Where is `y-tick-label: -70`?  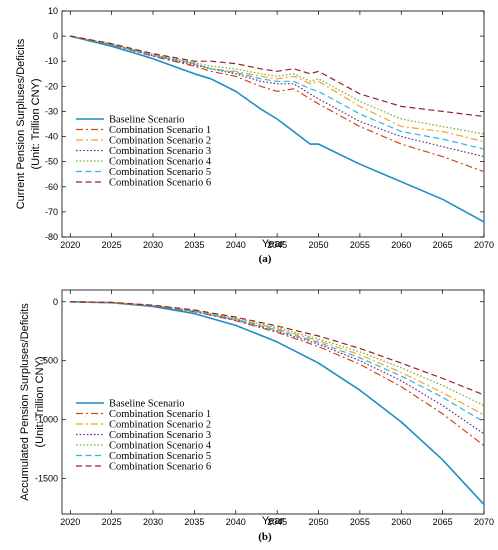 y-tick-label: -70 is located at coordinates (51, 212).